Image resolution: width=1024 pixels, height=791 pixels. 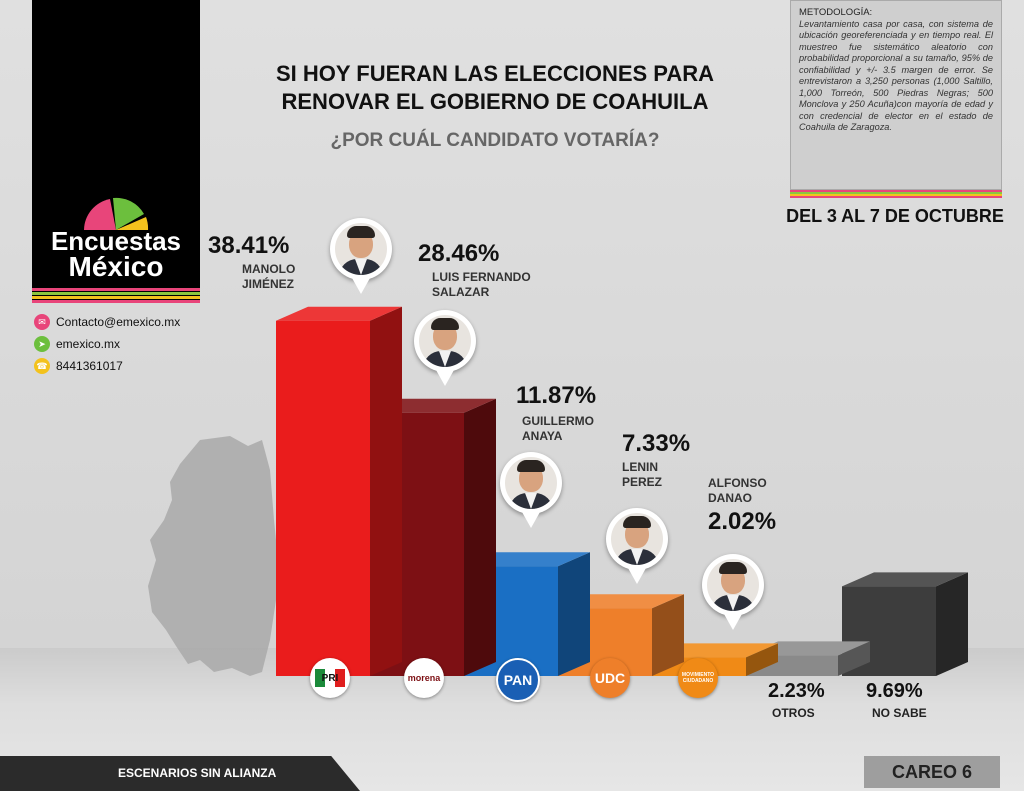 I want to click on party-logo-mc: MOVIMIENTO CIUDADANO, so click(x=698, y=678).